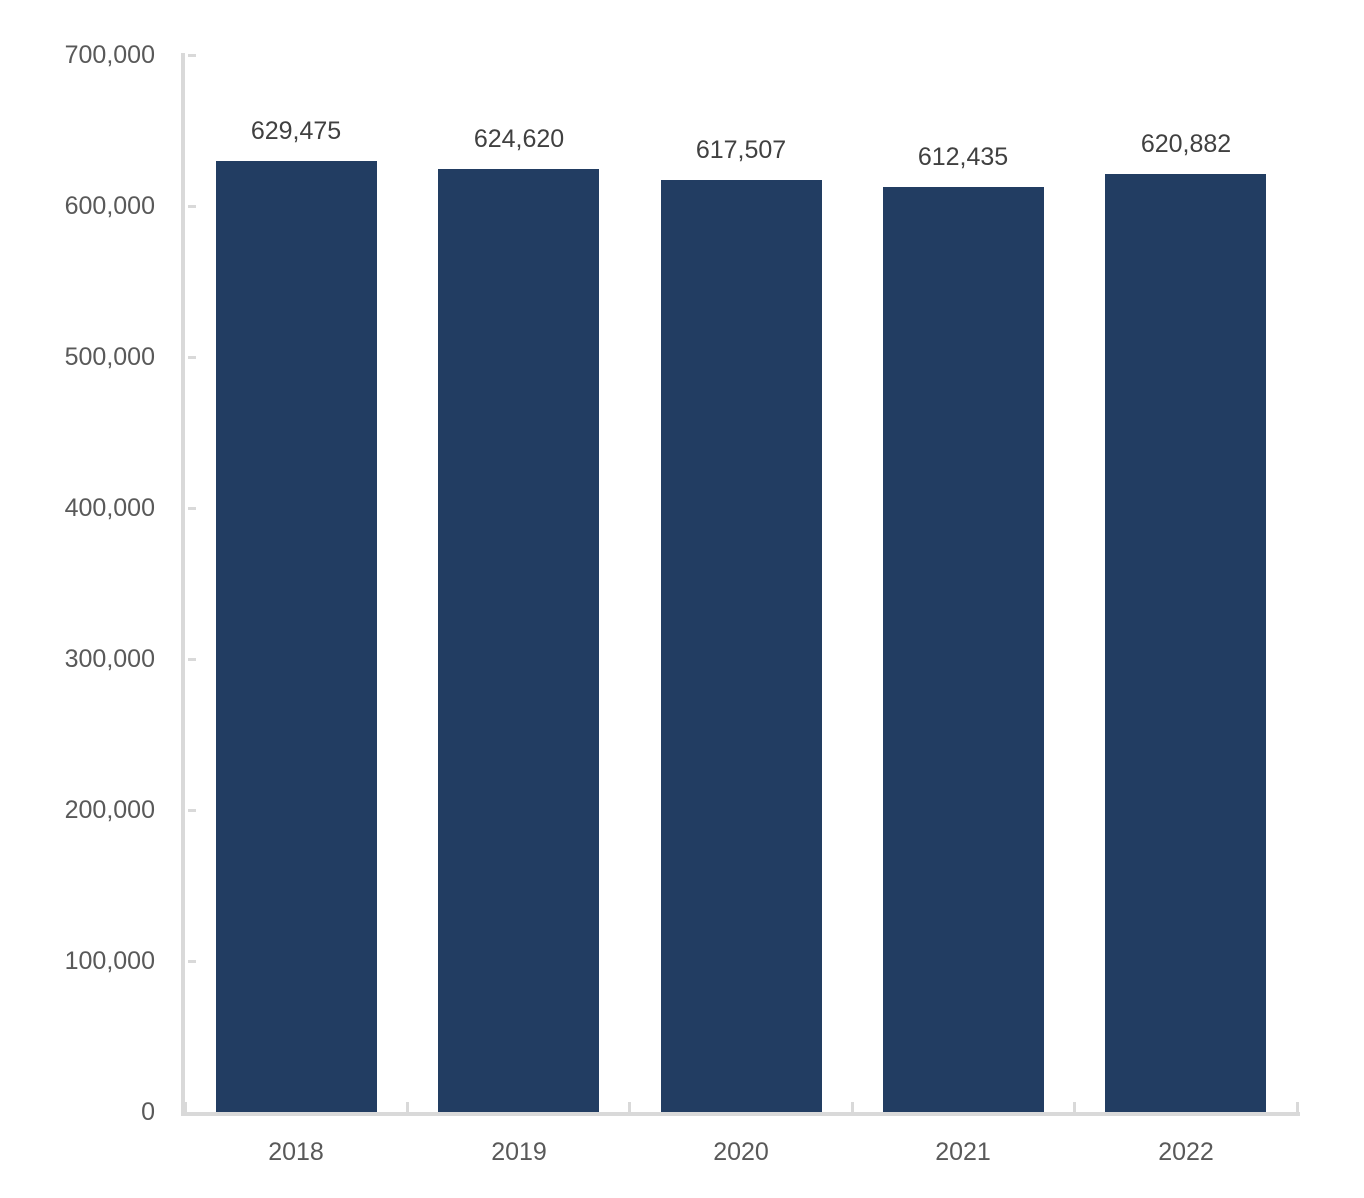 This screenshot has width=1364, height=1198. Describe the element at coordinates (963, 157) in the screenshot. I see `bar-value-label: 612,435` at that location.